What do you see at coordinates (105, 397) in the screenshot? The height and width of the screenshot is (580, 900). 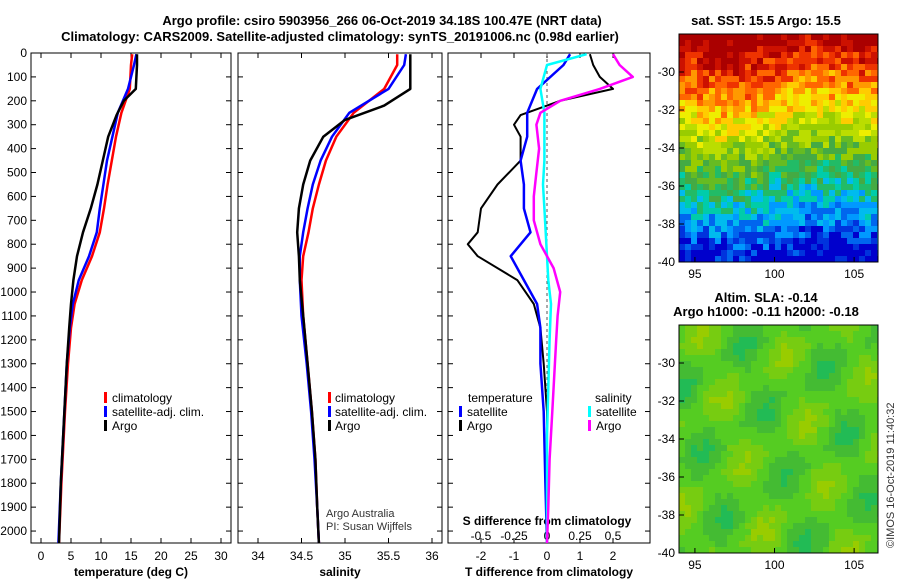 I see `legend-swatch` at bounding box center [105, 397].